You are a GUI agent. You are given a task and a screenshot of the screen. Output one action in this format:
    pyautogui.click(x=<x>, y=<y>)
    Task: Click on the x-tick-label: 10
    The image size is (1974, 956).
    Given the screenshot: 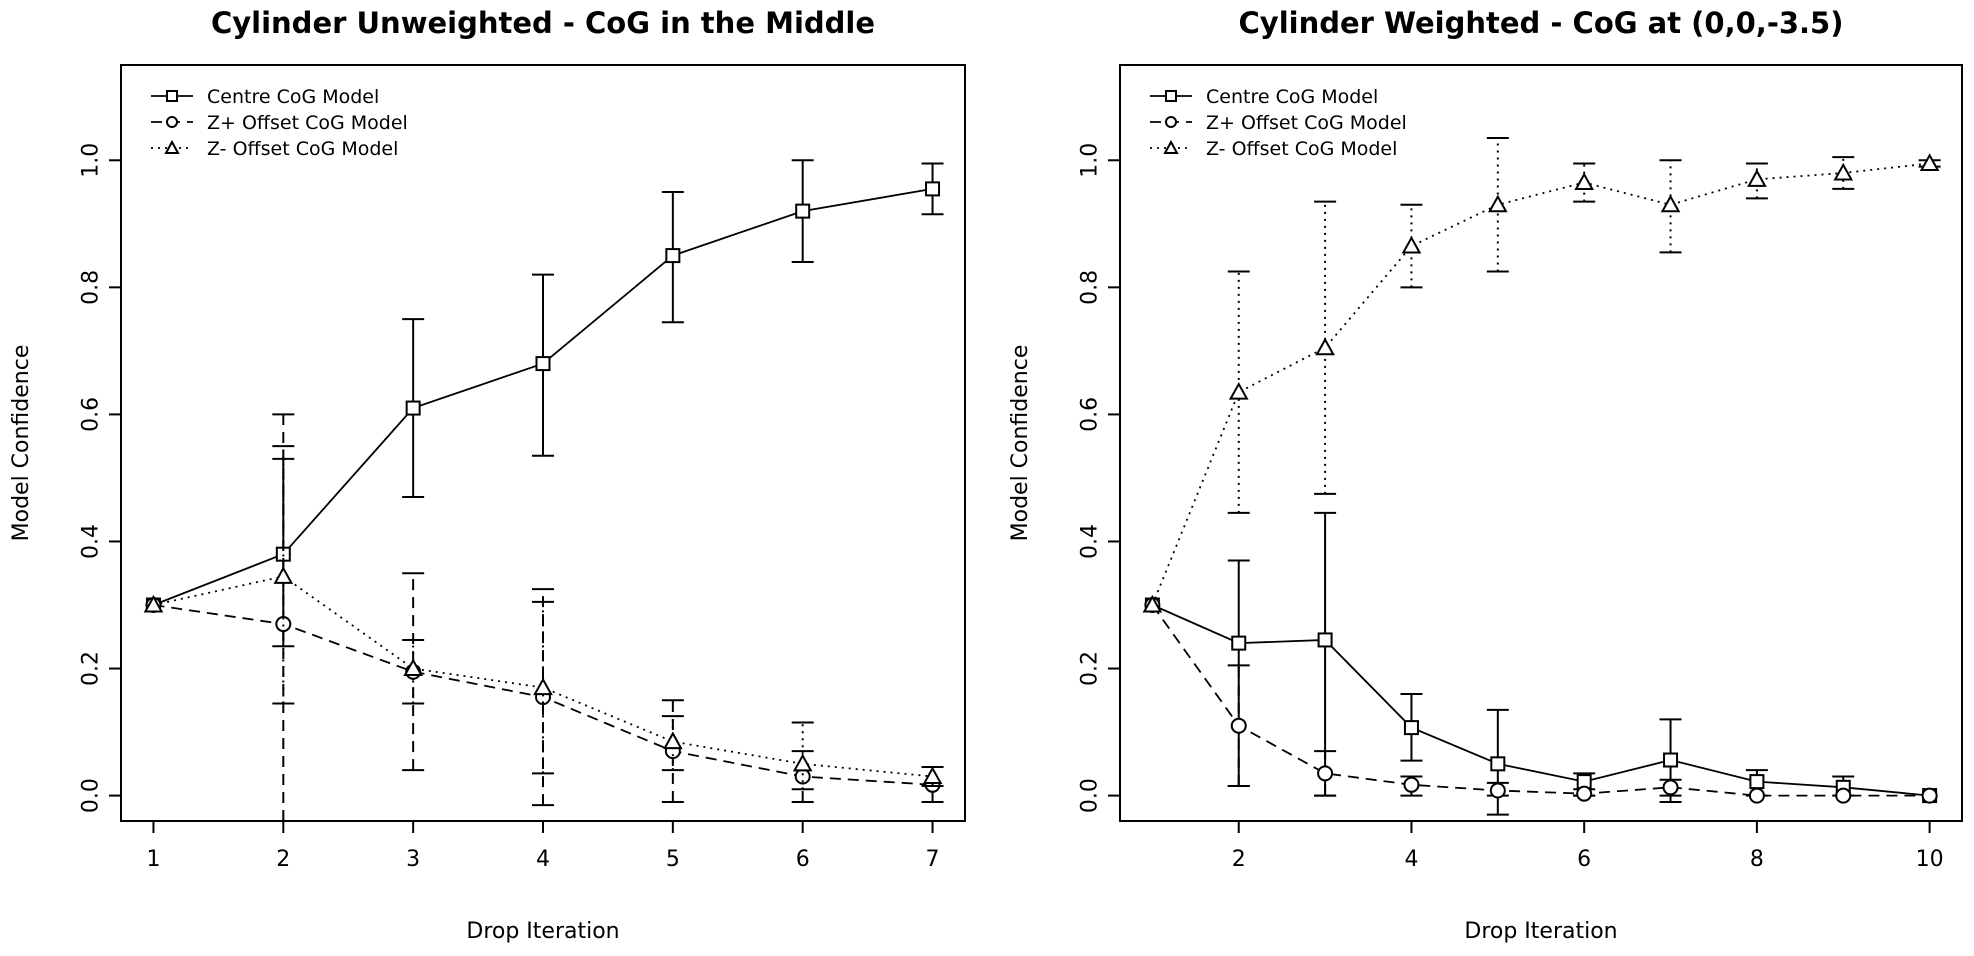 What is the action you would take?
    pyautogui.click(x=1930, y=859)
    